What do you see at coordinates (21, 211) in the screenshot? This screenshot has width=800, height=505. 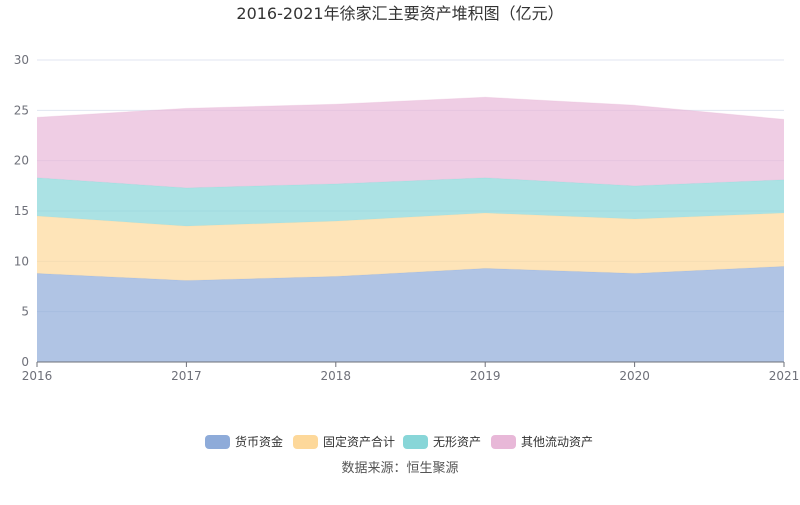 I see `y-tick-label: 15` at bounding box center [21, 211].